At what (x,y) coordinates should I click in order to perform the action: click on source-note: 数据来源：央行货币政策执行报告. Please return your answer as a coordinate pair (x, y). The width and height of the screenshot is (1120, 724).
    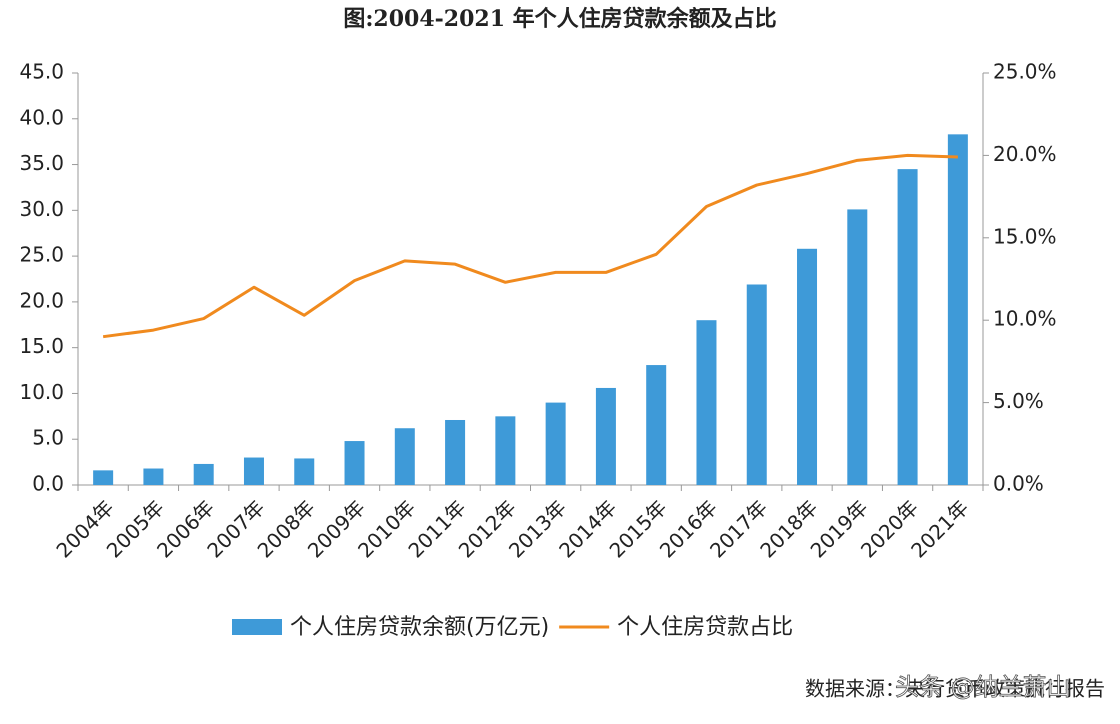
    Looking at the image, I should click on (955, 689).